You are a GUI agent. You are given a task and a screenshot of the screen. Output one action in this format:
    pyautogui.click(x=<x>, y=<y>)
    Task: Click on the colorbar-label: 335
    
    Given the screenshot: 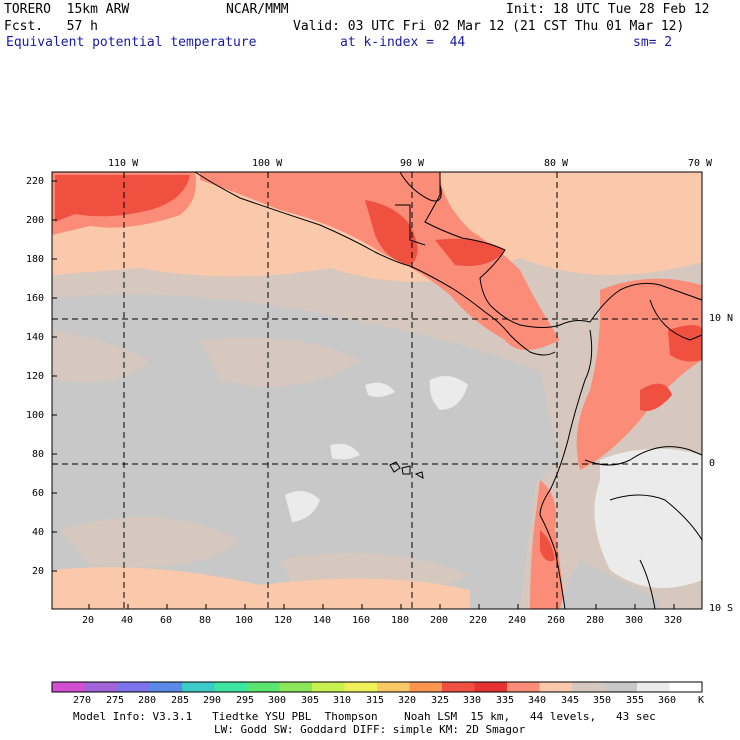 What is the action you would take?
    pyautogui.click(x=505, y=700)
    